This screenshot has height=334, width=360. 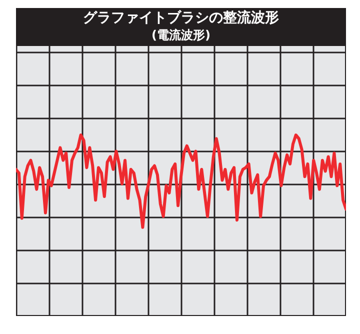 What do you see at coordinates (181, 17) in the screenshot?
I see `chart-title: グラファイトブラシの整流波形` at bounding box center [181, 17].